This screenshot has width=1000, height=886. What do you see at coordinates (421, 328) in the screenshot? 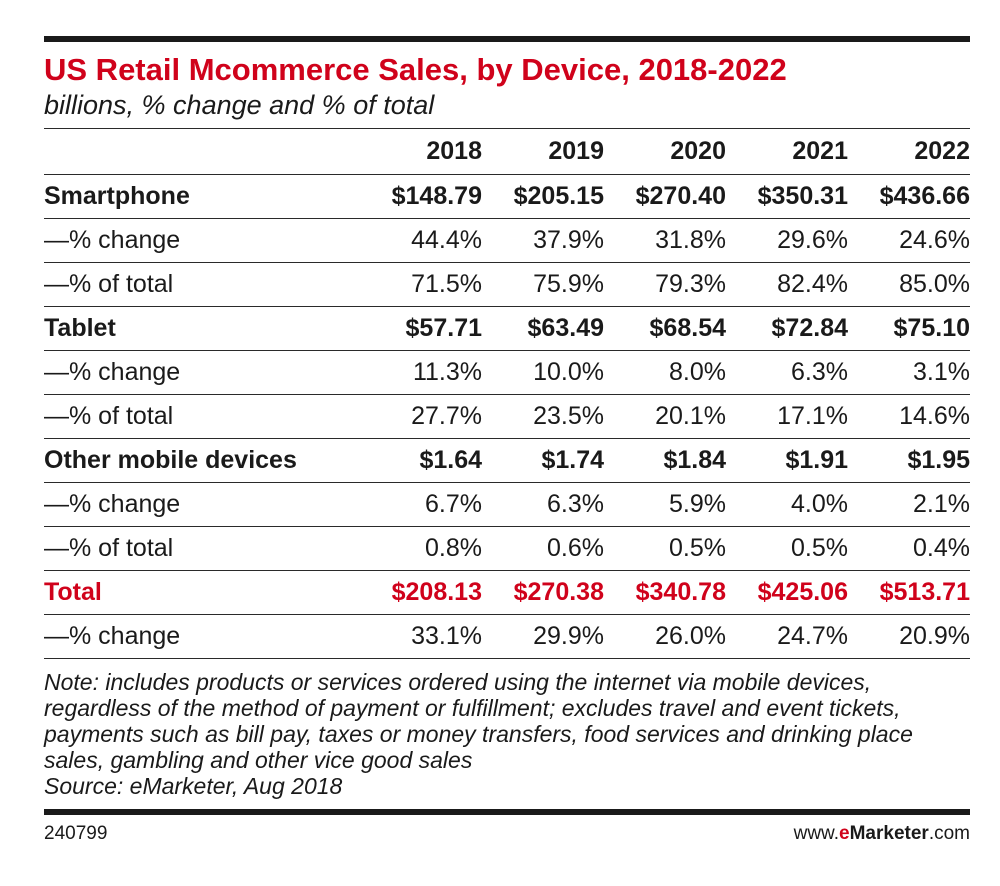
I see `table-cell: $57.71` at bounding box center [421, 328].